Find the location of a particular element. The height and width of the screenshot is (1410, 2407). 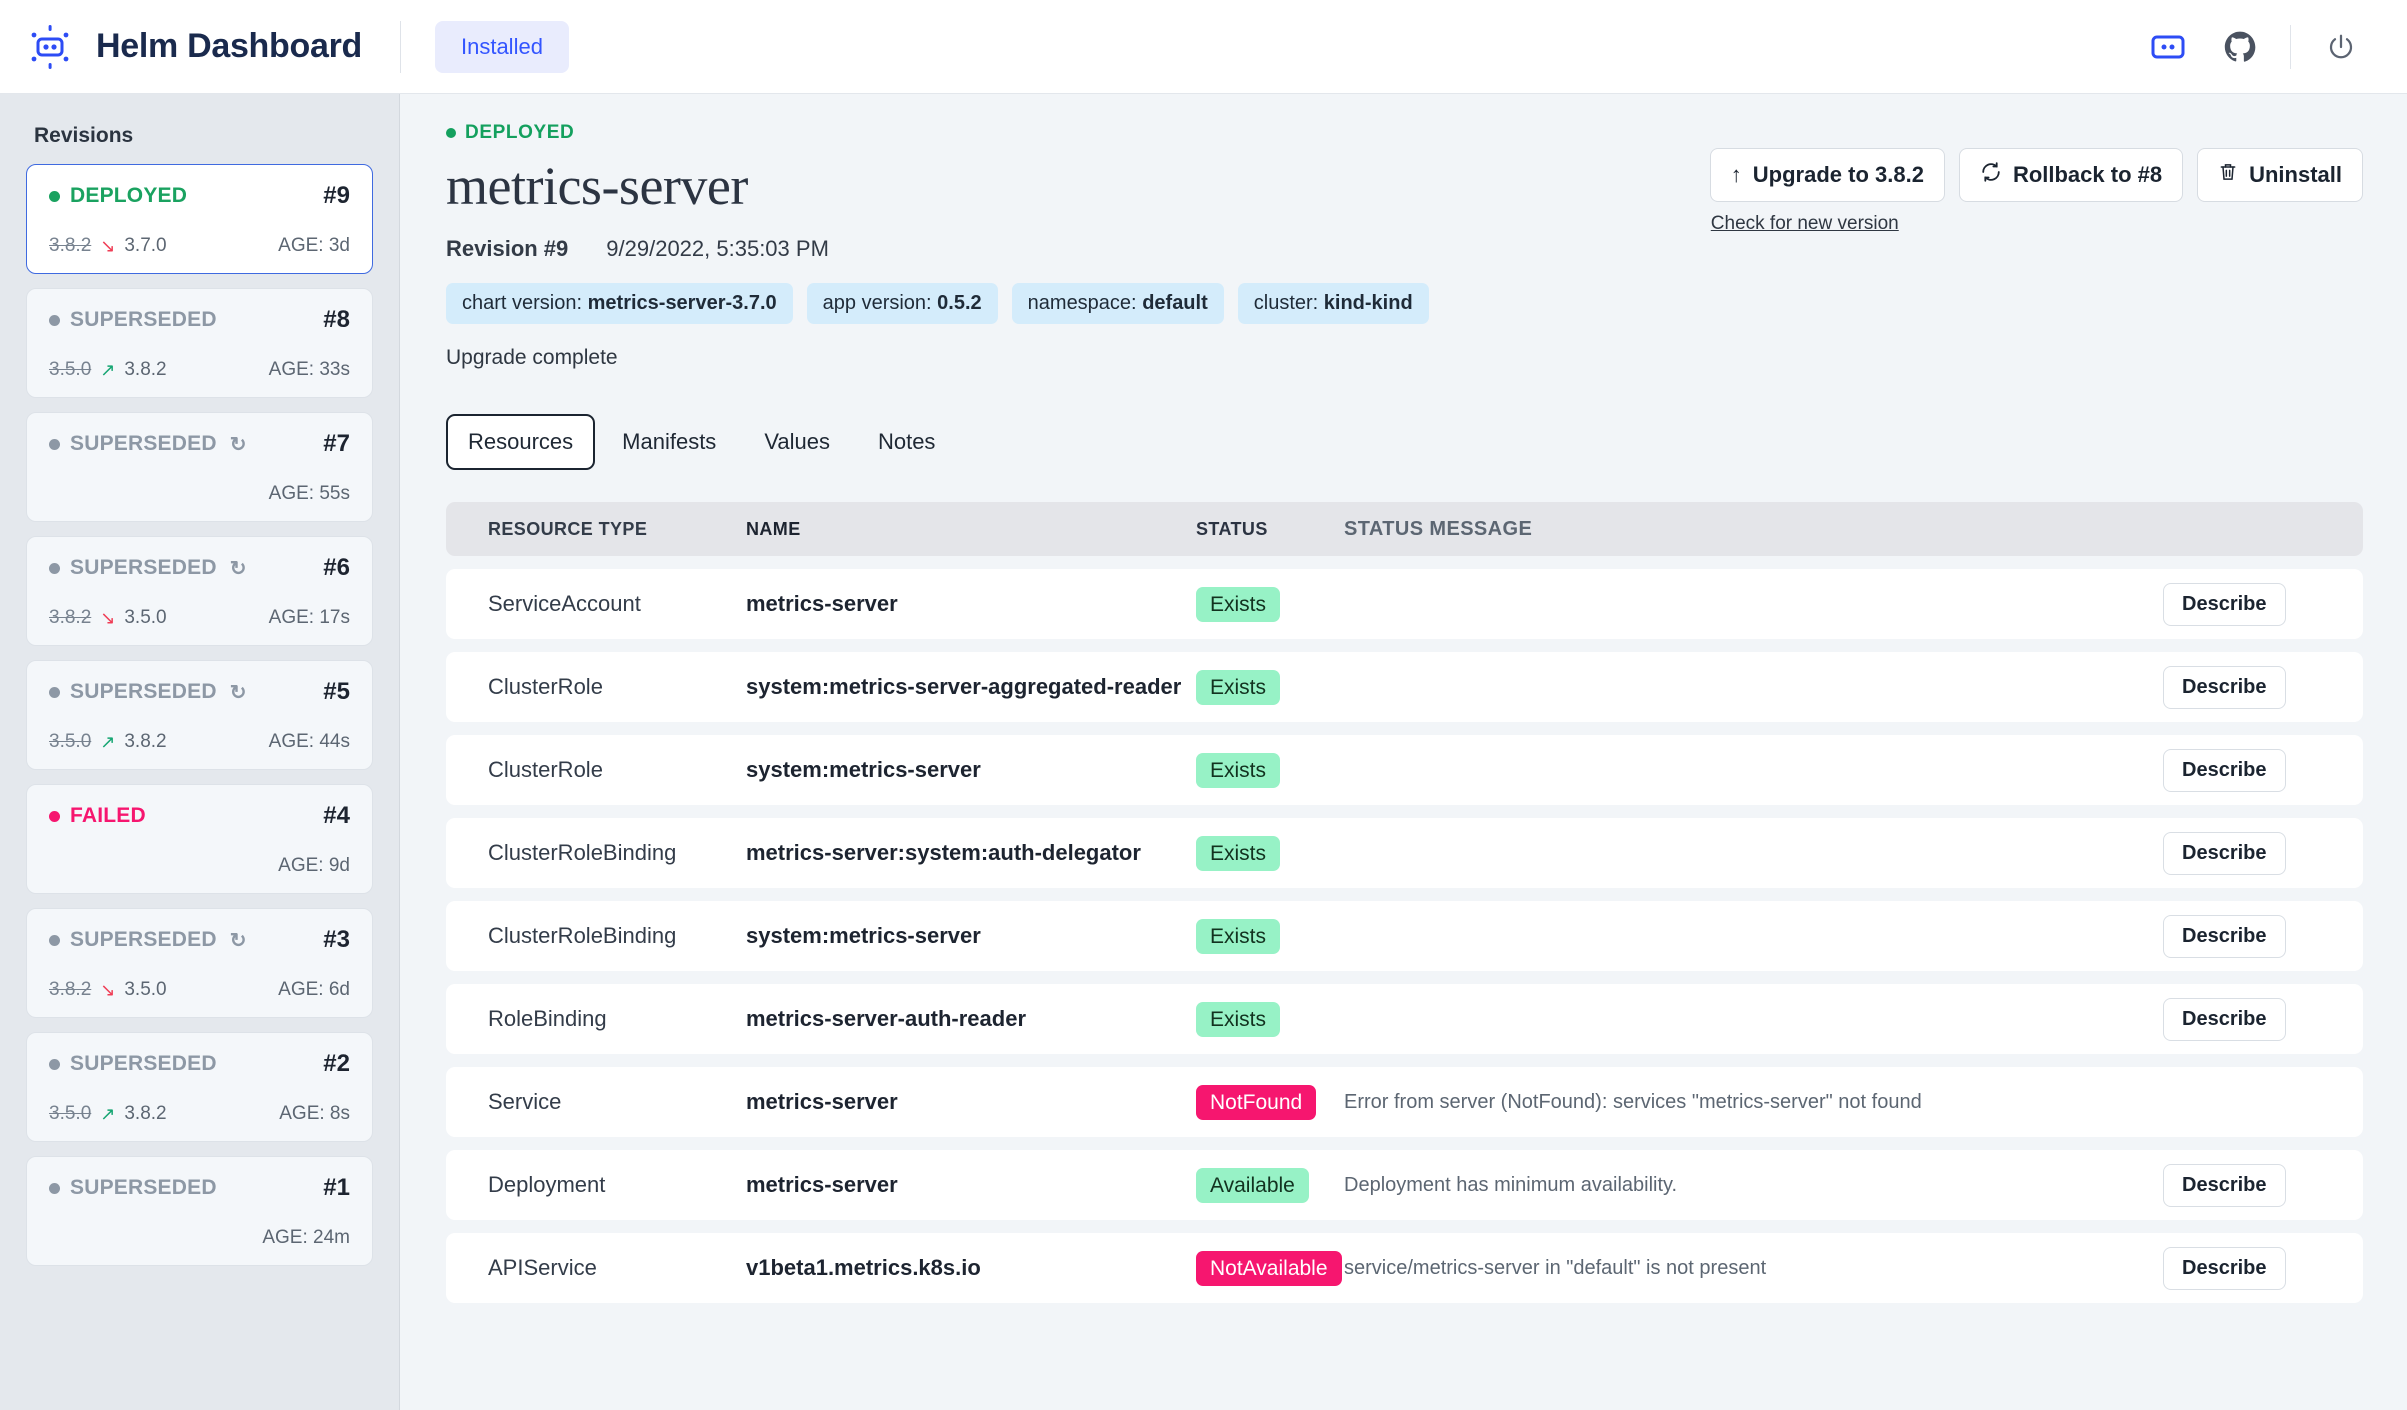

revision-age: AGE: 17s is located at coordinates (309, 617).